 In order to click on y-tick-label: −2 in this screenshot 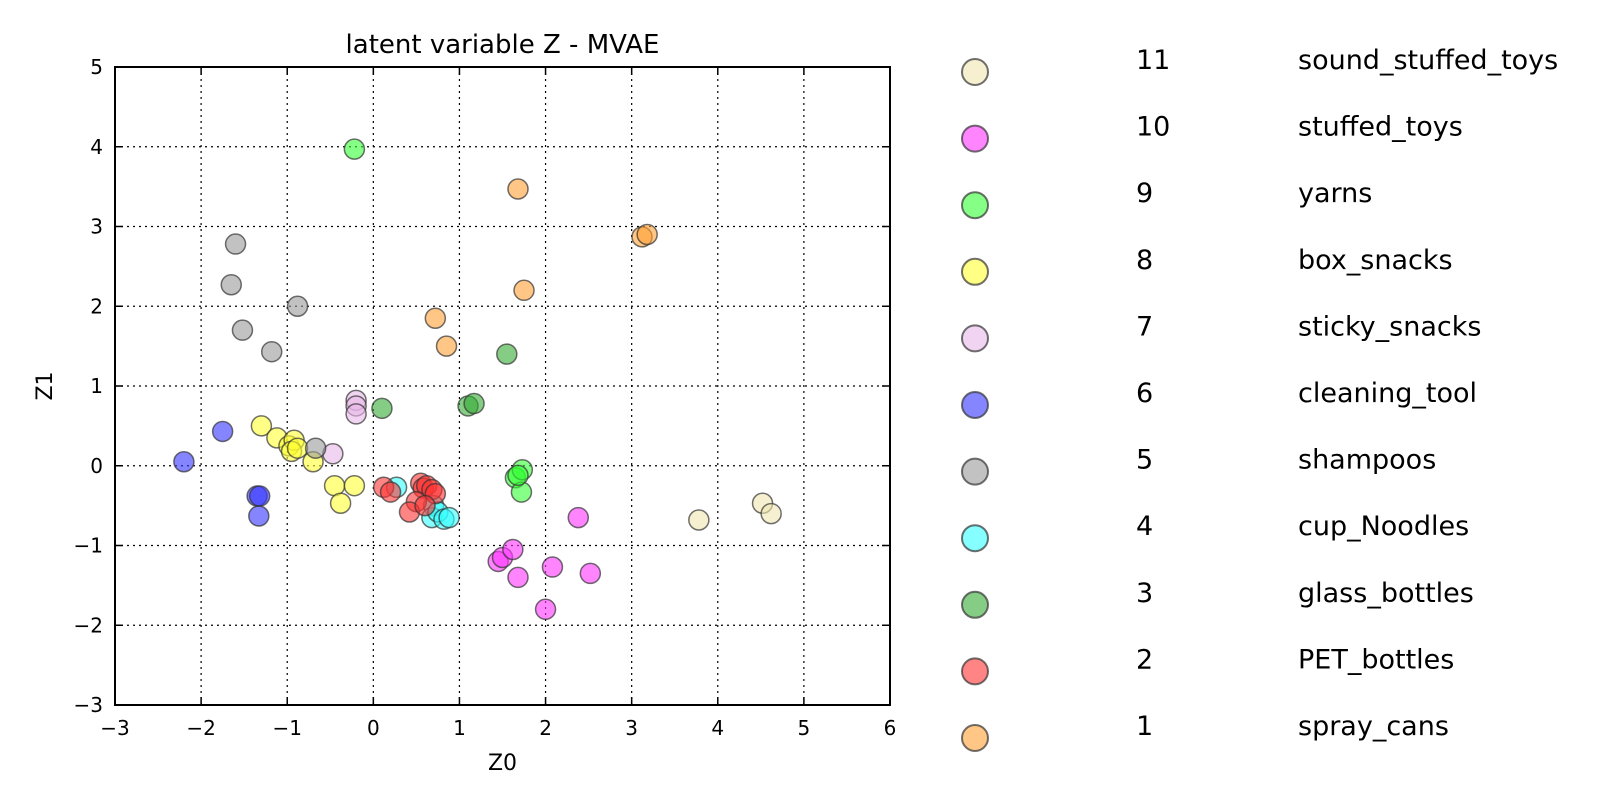, I will do `click(88, 625)`.